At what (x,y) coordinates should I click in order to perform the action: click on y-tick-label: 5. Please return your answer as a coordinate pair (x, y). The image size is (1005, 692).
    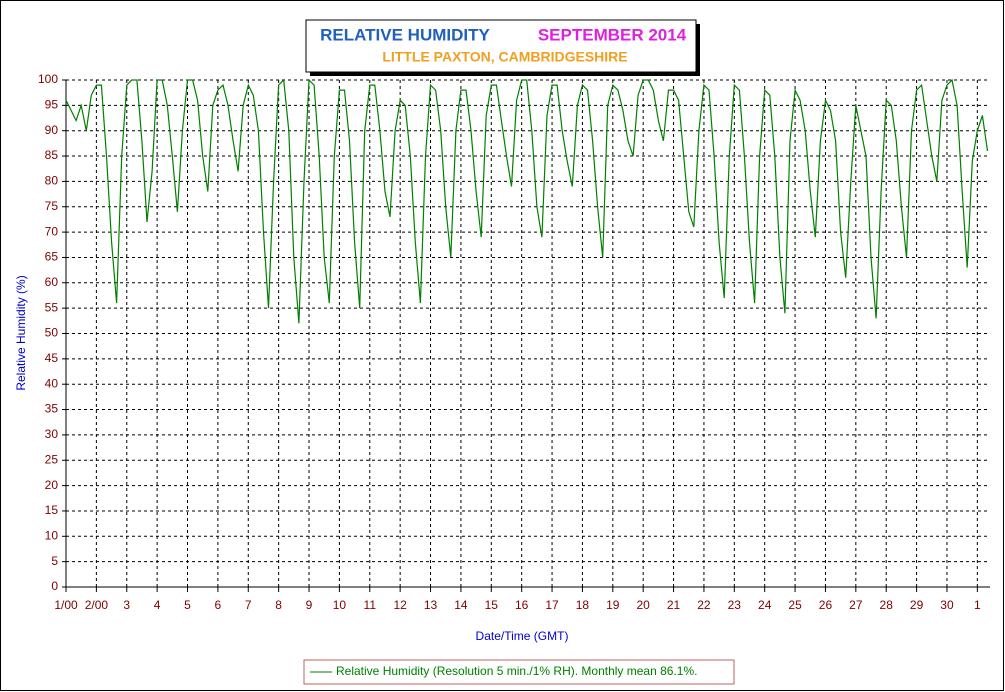
    Looking at the image, I should click on (54, 561).